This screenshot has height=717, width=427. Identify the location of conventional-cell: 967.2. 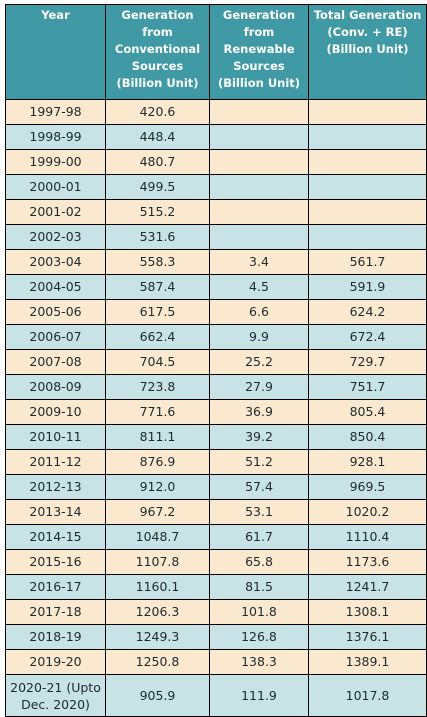
(157, 512).